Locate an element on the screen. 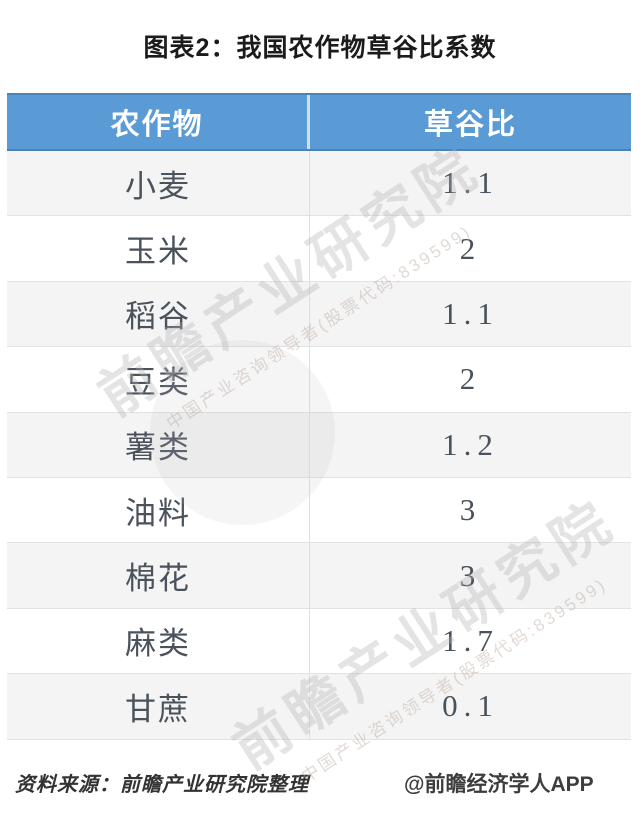  table-row: 小麦 1.1 is located at coordinates (319, 184).